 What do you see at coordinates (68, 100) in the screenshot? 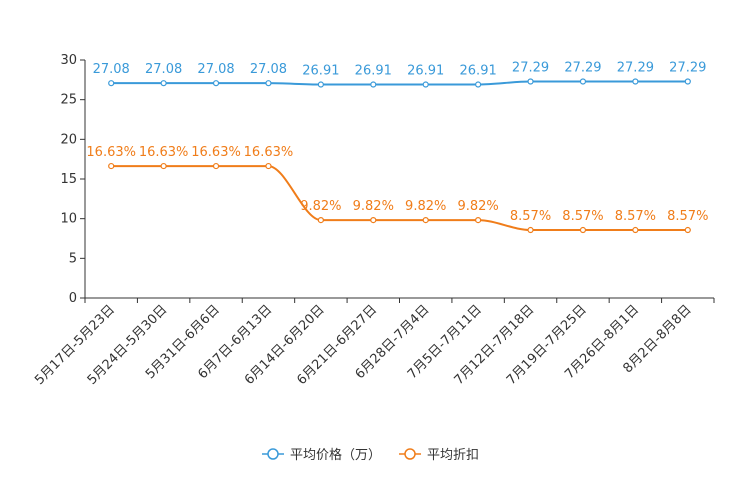
I see `y-tick-label: 25` at bounding box center [68, 100].